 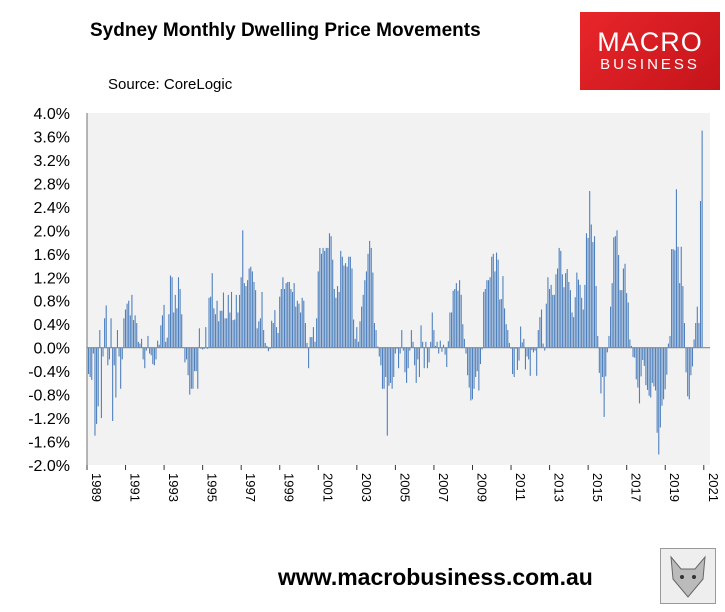 I want to click on y-tick-label: 3.2%, so click(x=52, y=161).